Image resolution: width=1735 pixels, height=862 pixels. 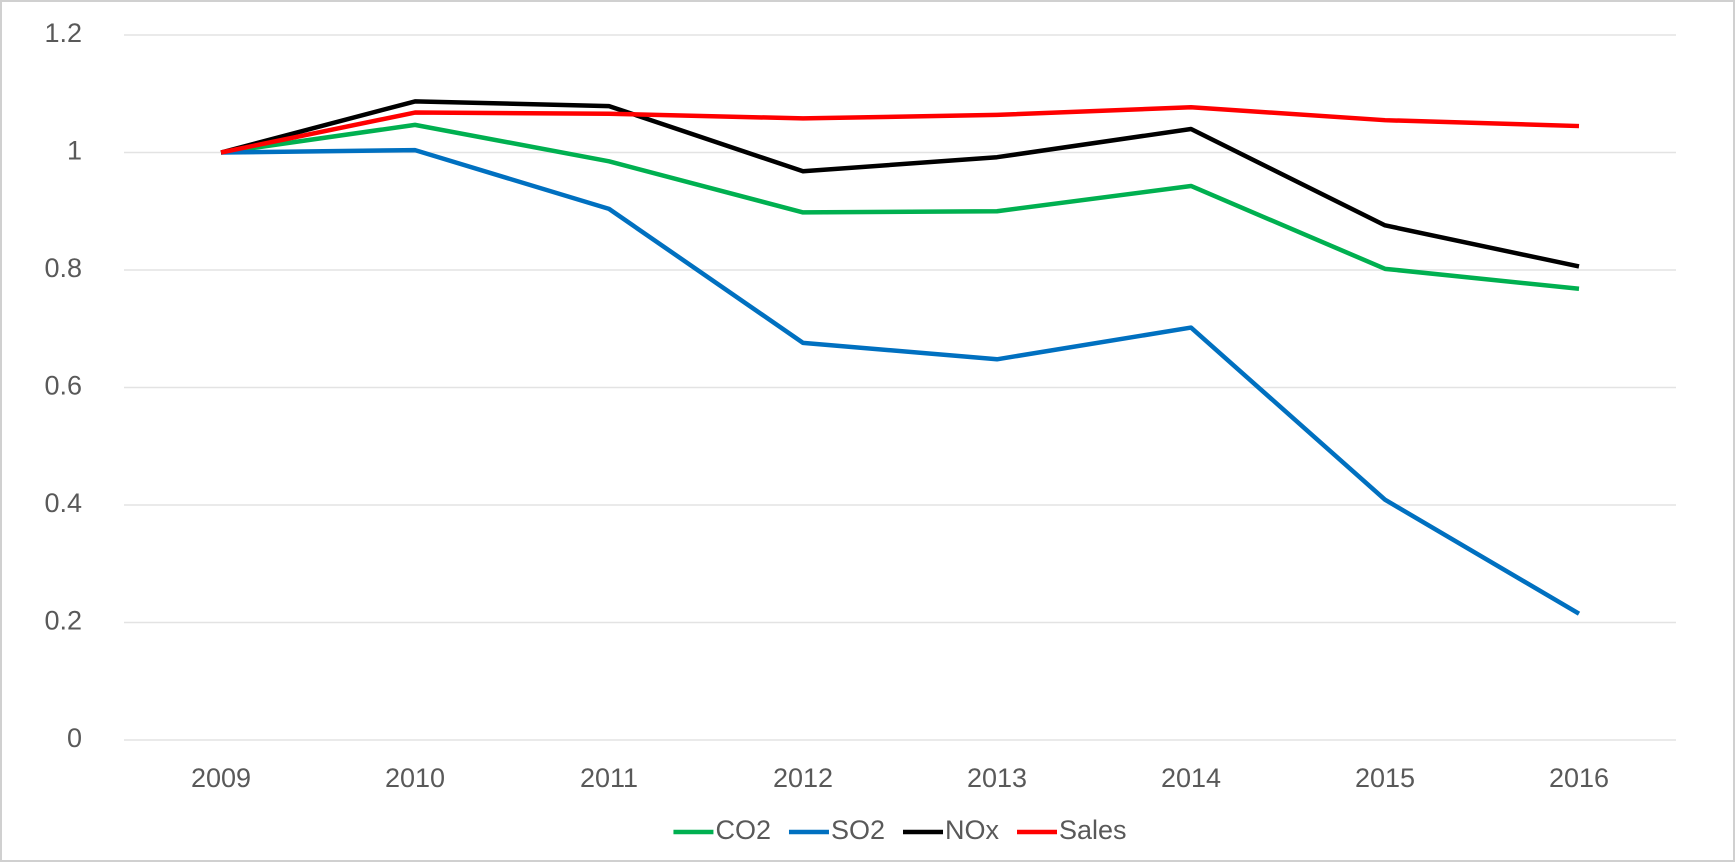 What do you see at coordinates (972, 830) in the screenshot?
I see `legend-label: NOx` at bounding box center [972, 830].